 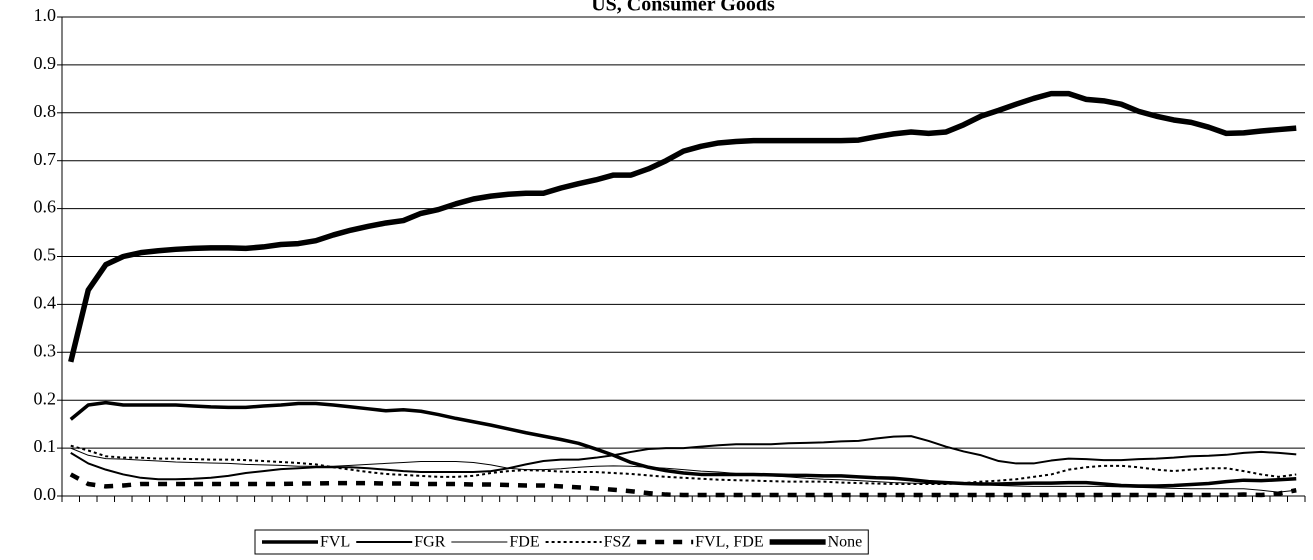 I want to click on chart-title: US, Consumer Goods, so click(x=683, y=8).